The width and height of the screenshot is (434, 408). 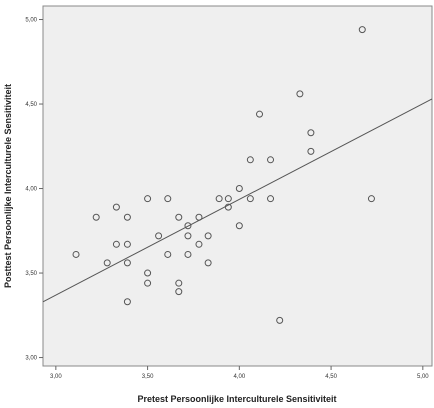 What do you see at coordinates (239, 377) in the screenshot?
I see `x-tick-label: 4,00` at bounding box center [239, 377].